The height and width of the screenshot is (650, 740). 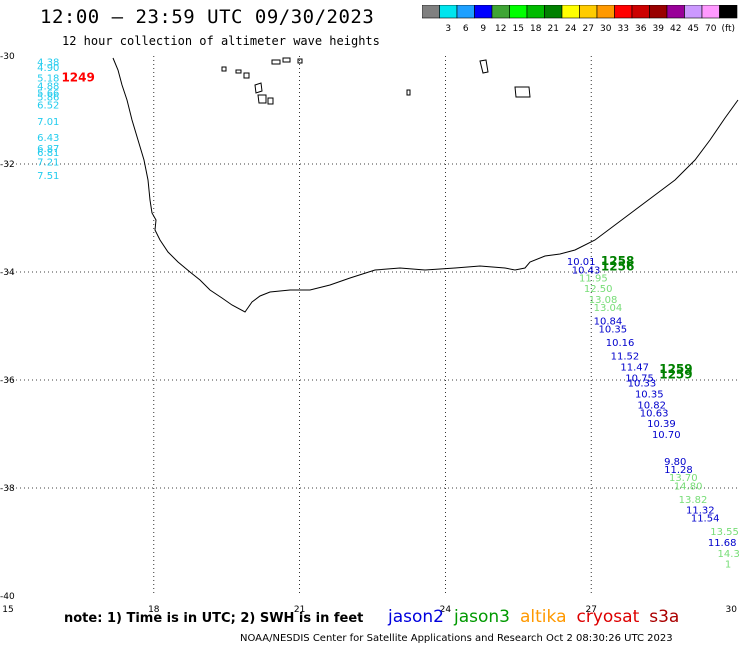 I want to click on wave-height-value: 13.04, so click(x=608, y=308).